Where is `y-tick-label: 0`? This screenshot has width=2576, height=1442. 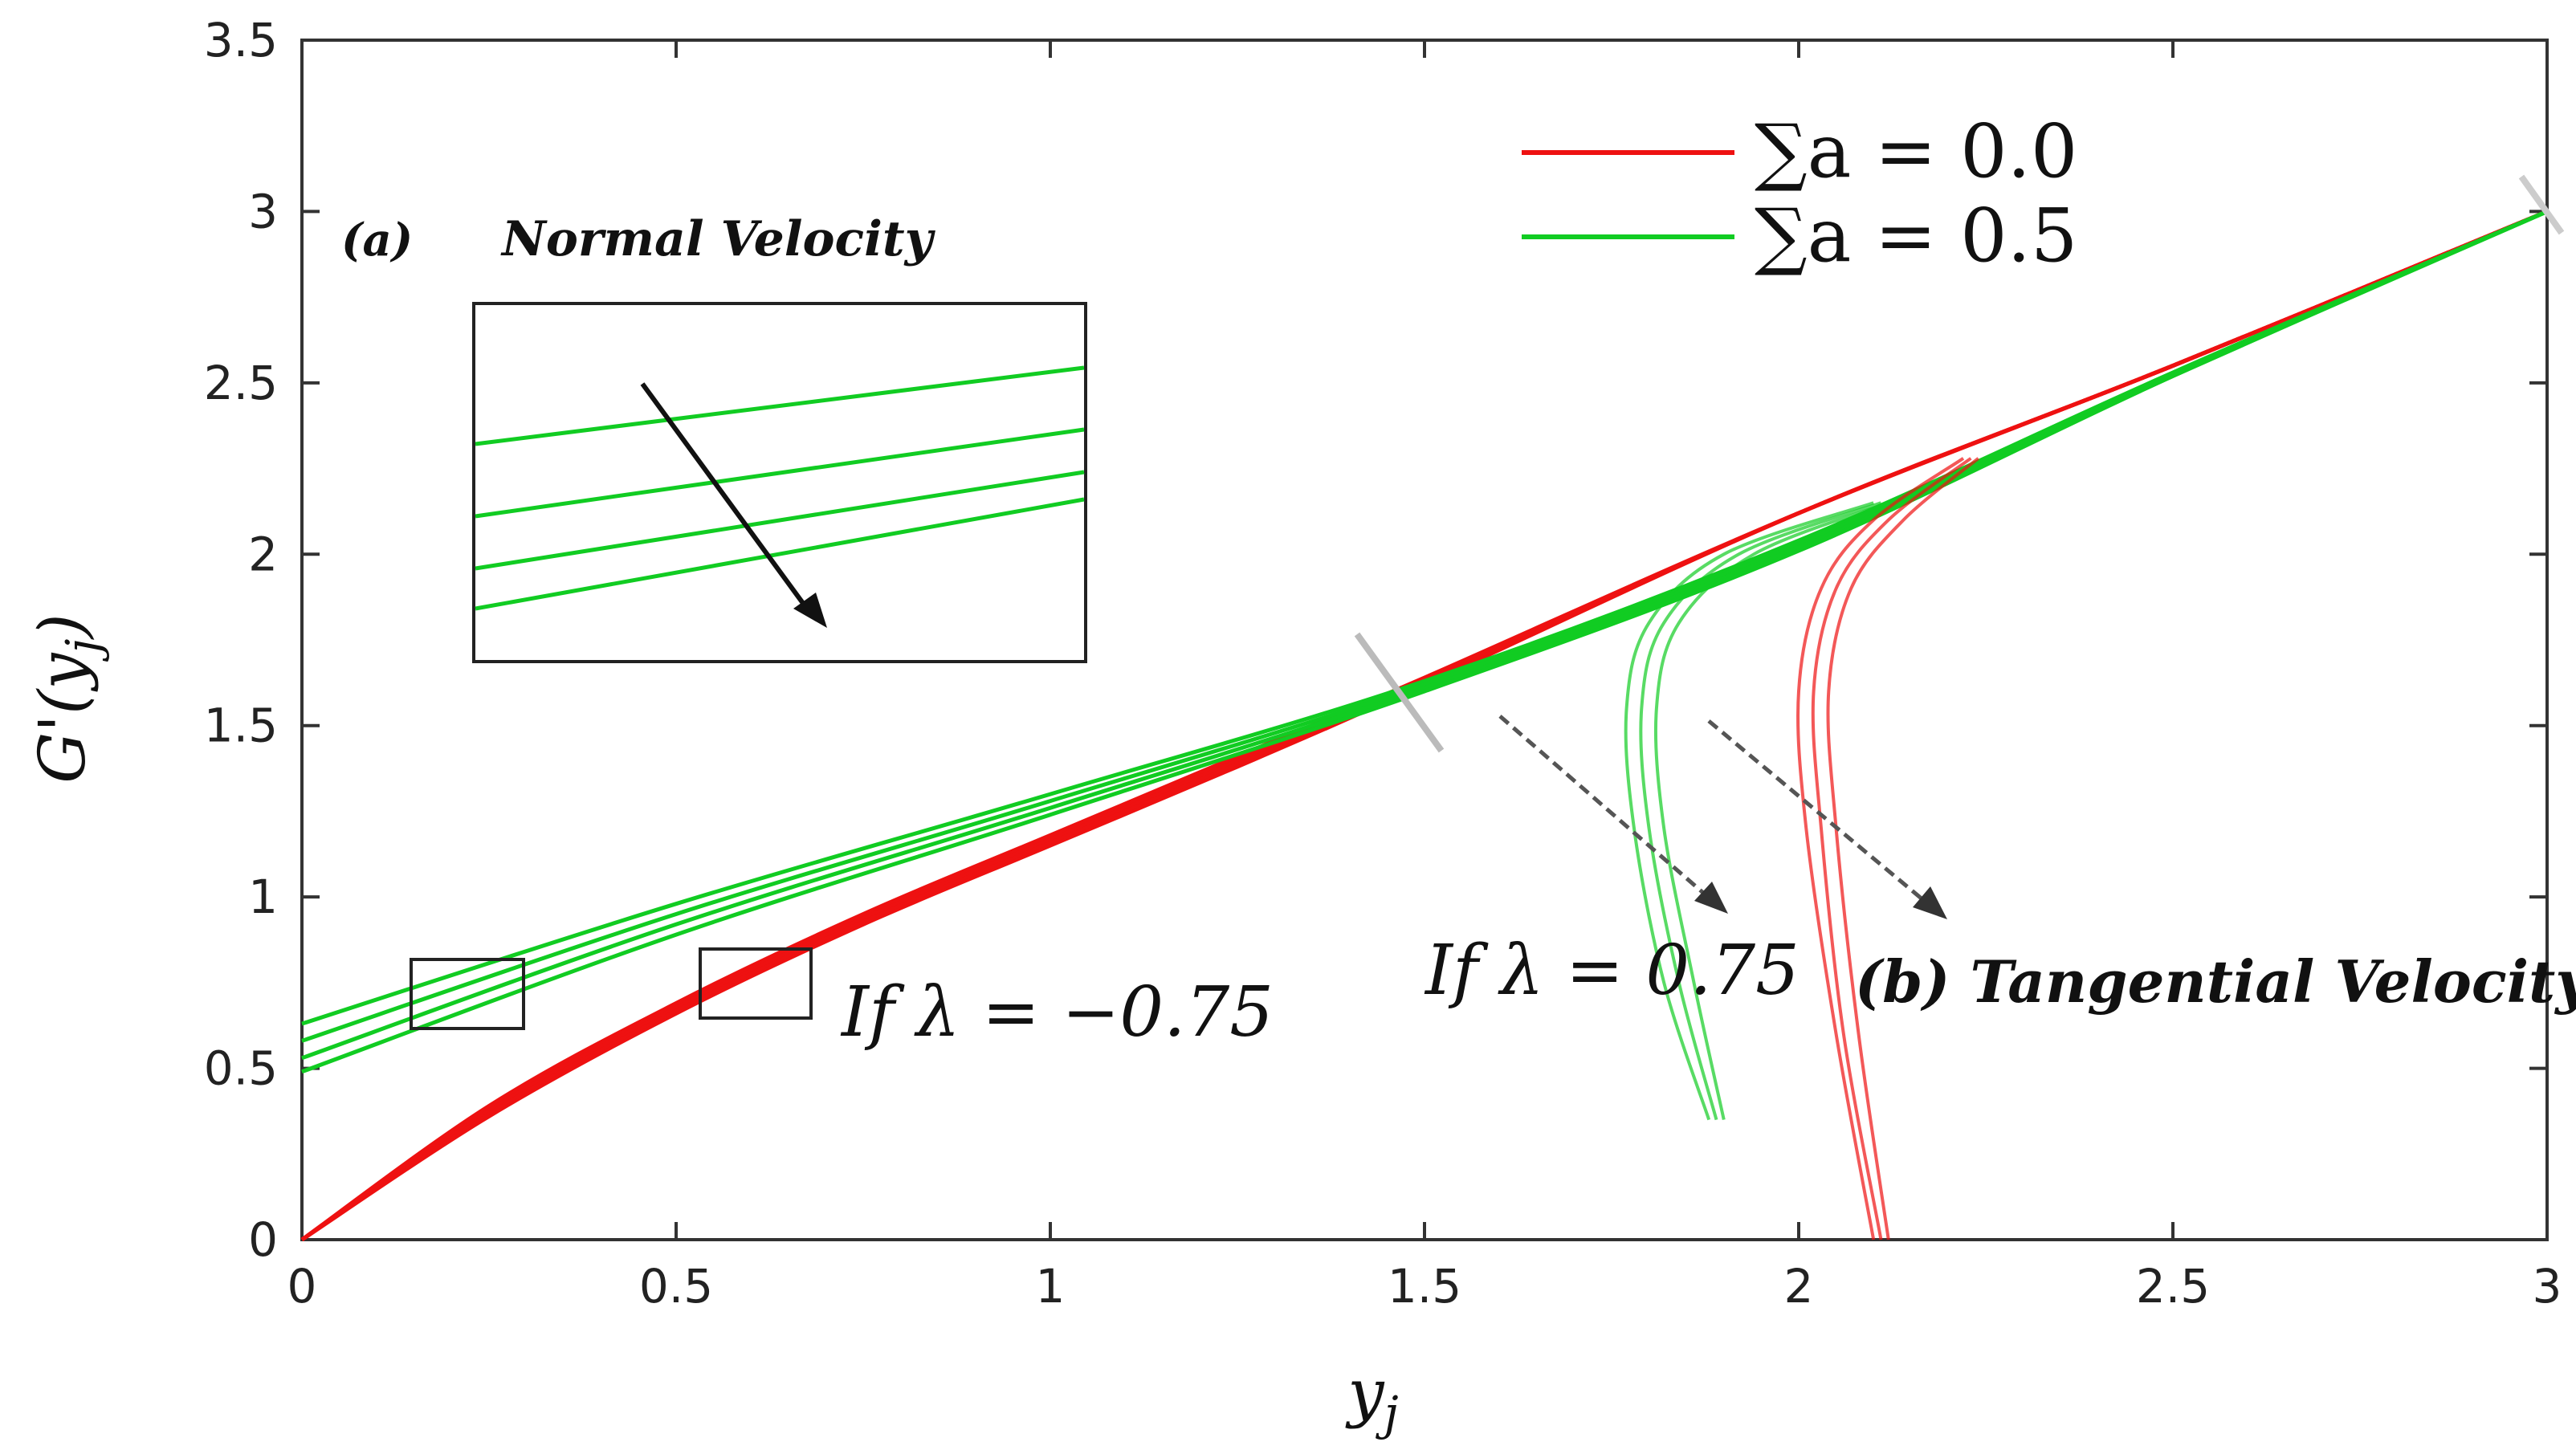 y-tick-label: 0 is located at coordinates (263, 1239).